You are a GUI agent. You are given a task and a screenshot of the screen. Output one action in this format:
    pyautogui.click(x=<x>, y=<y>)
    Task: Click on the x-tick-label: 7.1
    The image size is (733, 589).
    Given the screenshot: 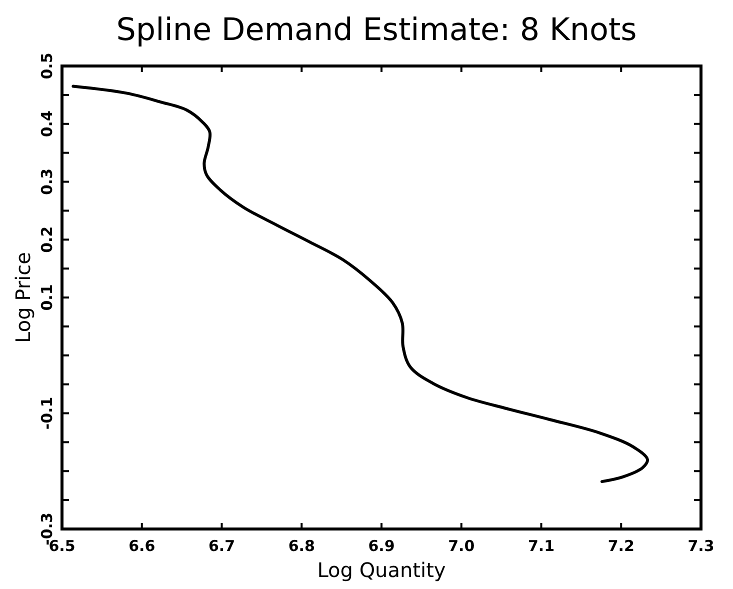 What is the action you would take?
    pyautogui.click(x=541, y=546)
    